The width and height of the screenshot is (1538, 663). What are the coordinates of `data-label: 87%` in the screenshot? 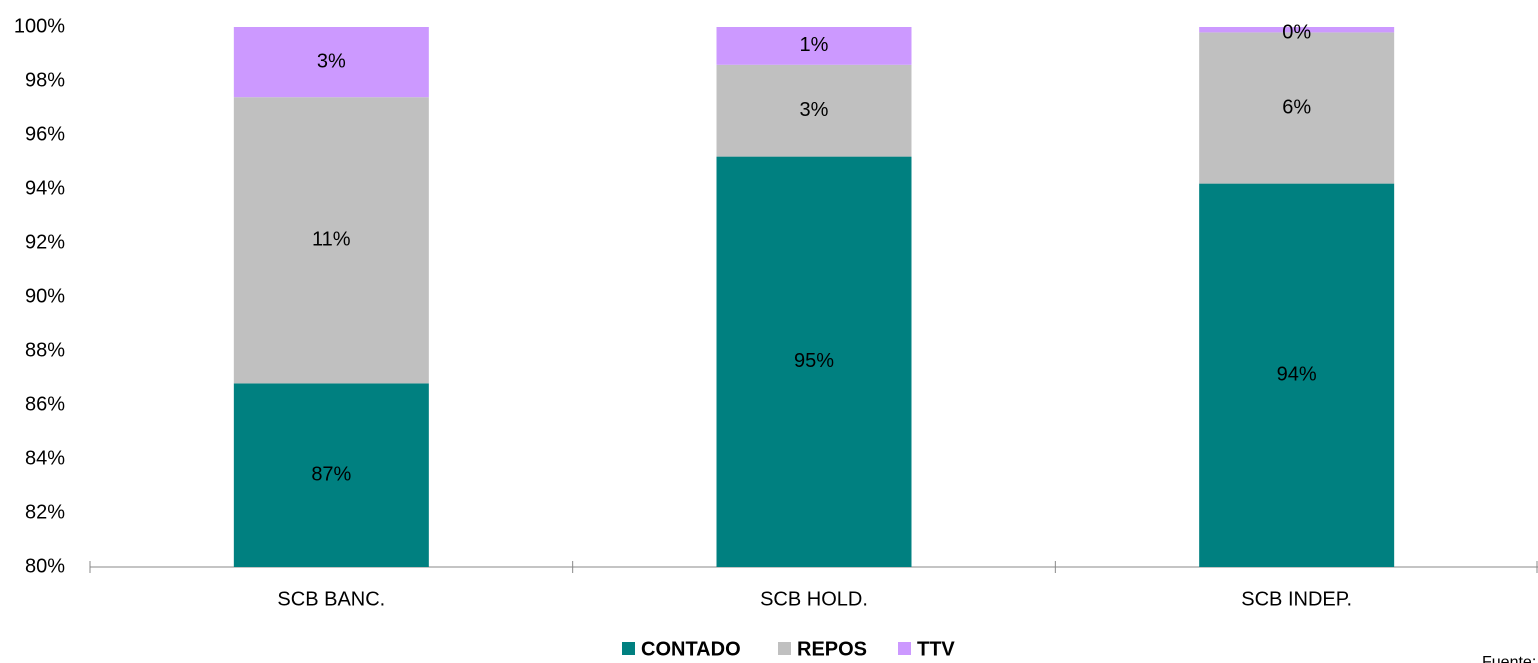 It's located at (331, 474).